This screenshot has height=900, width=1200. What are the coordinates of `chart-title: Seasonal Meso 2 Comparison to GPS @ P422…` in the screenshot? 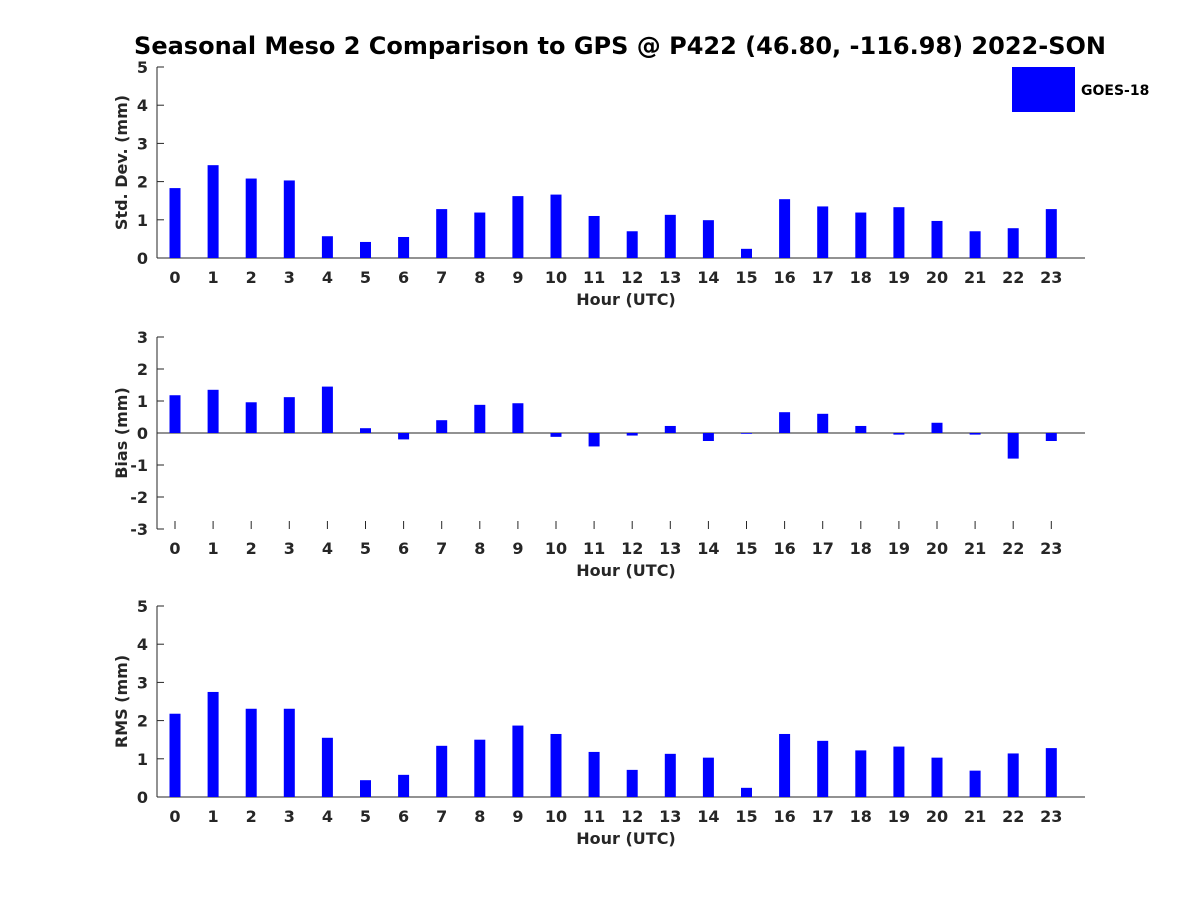 It's located at (620, 46).